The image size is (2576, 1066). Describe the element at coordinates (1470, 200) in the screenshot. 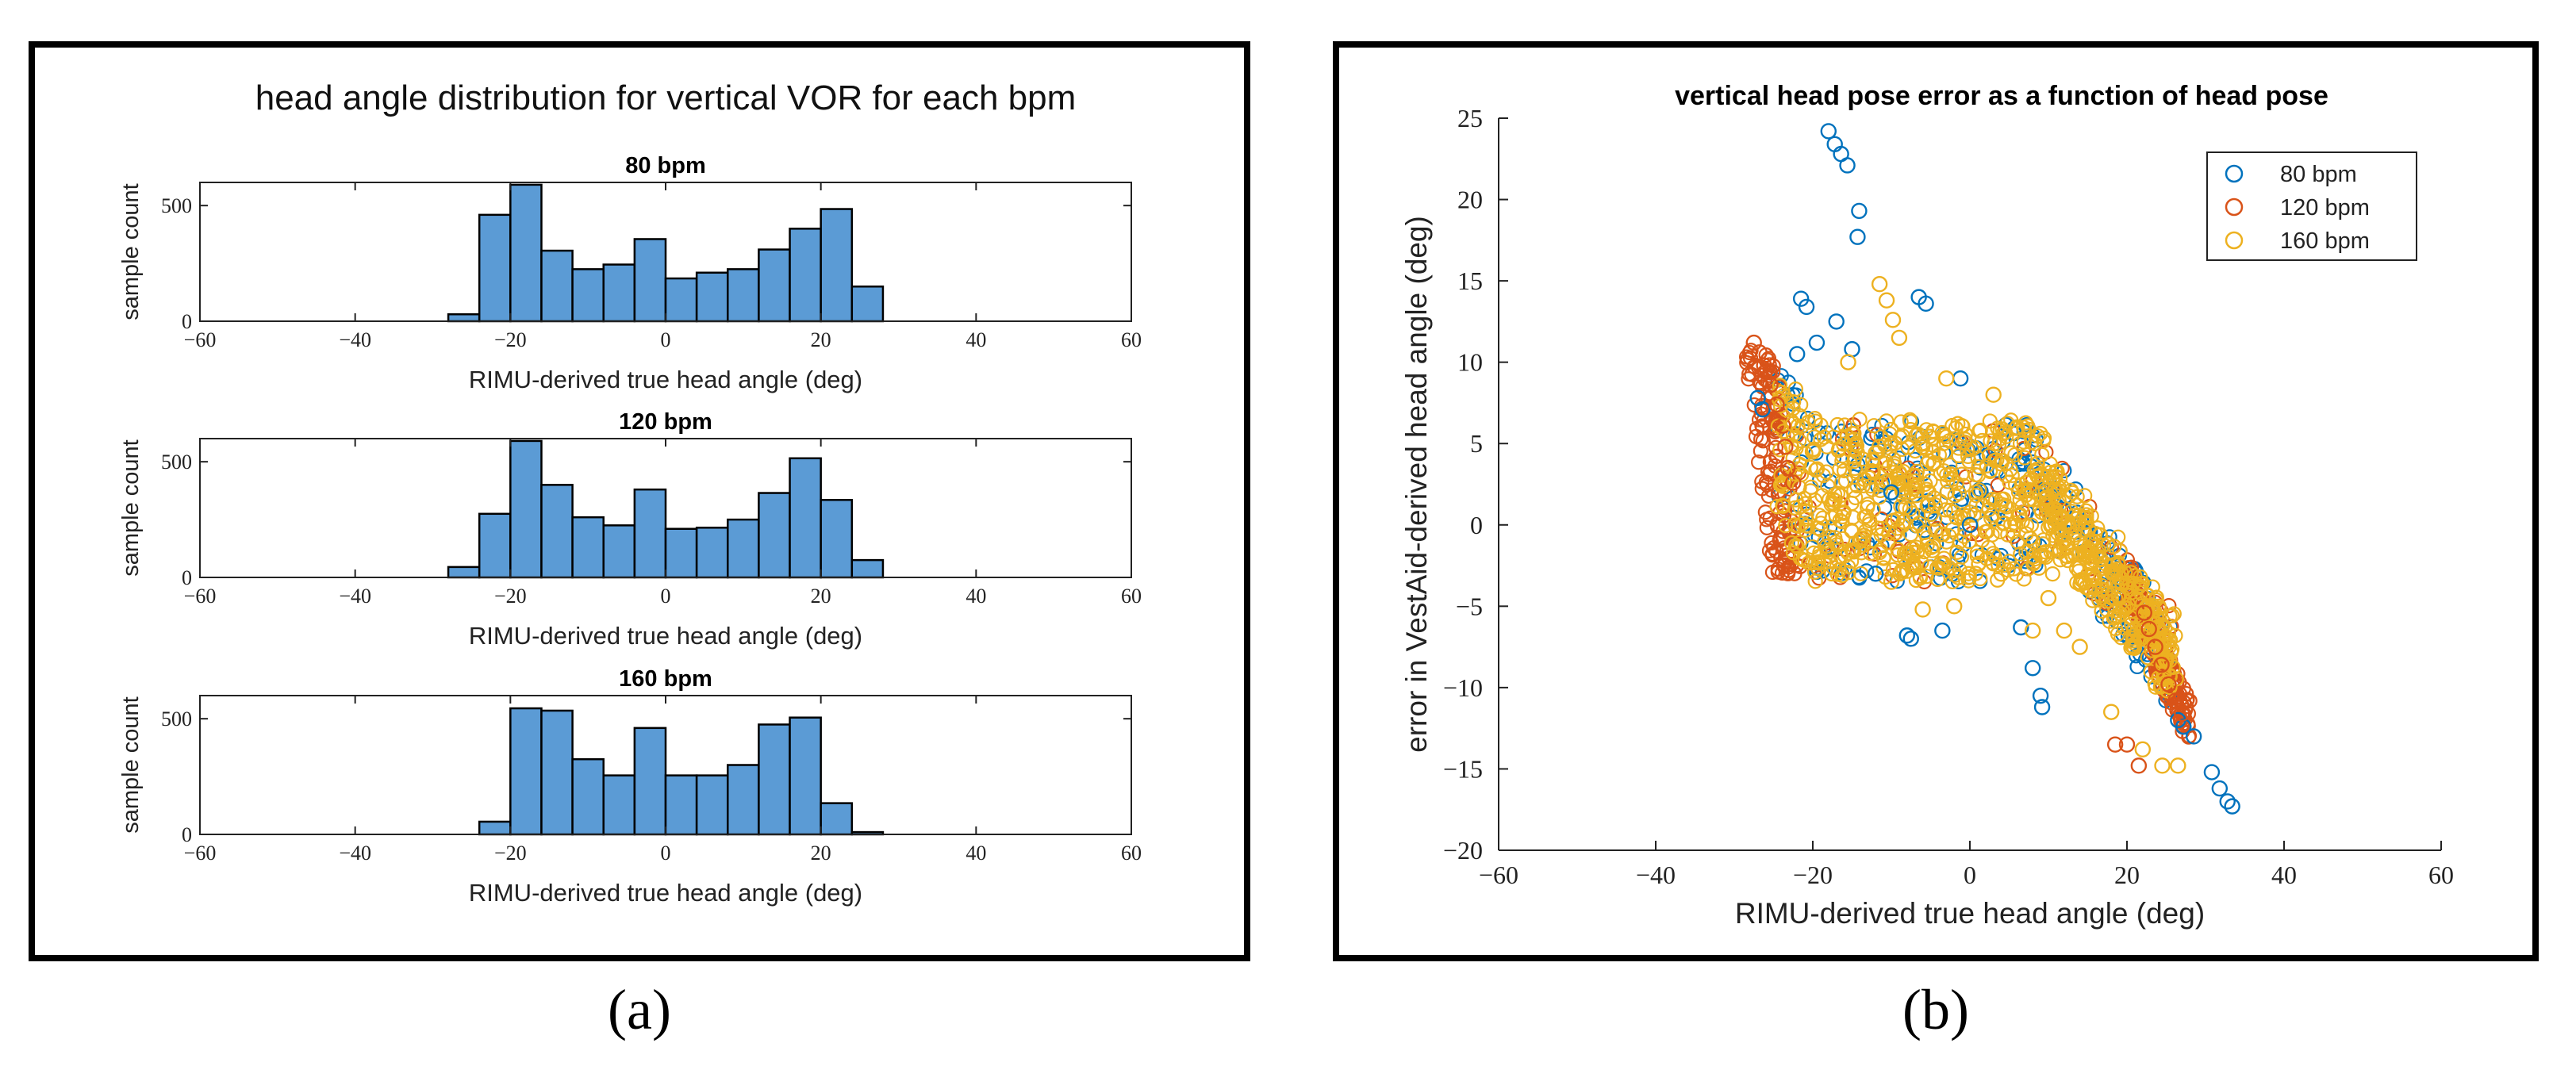

I see `y-tick-label: 20` at that location.